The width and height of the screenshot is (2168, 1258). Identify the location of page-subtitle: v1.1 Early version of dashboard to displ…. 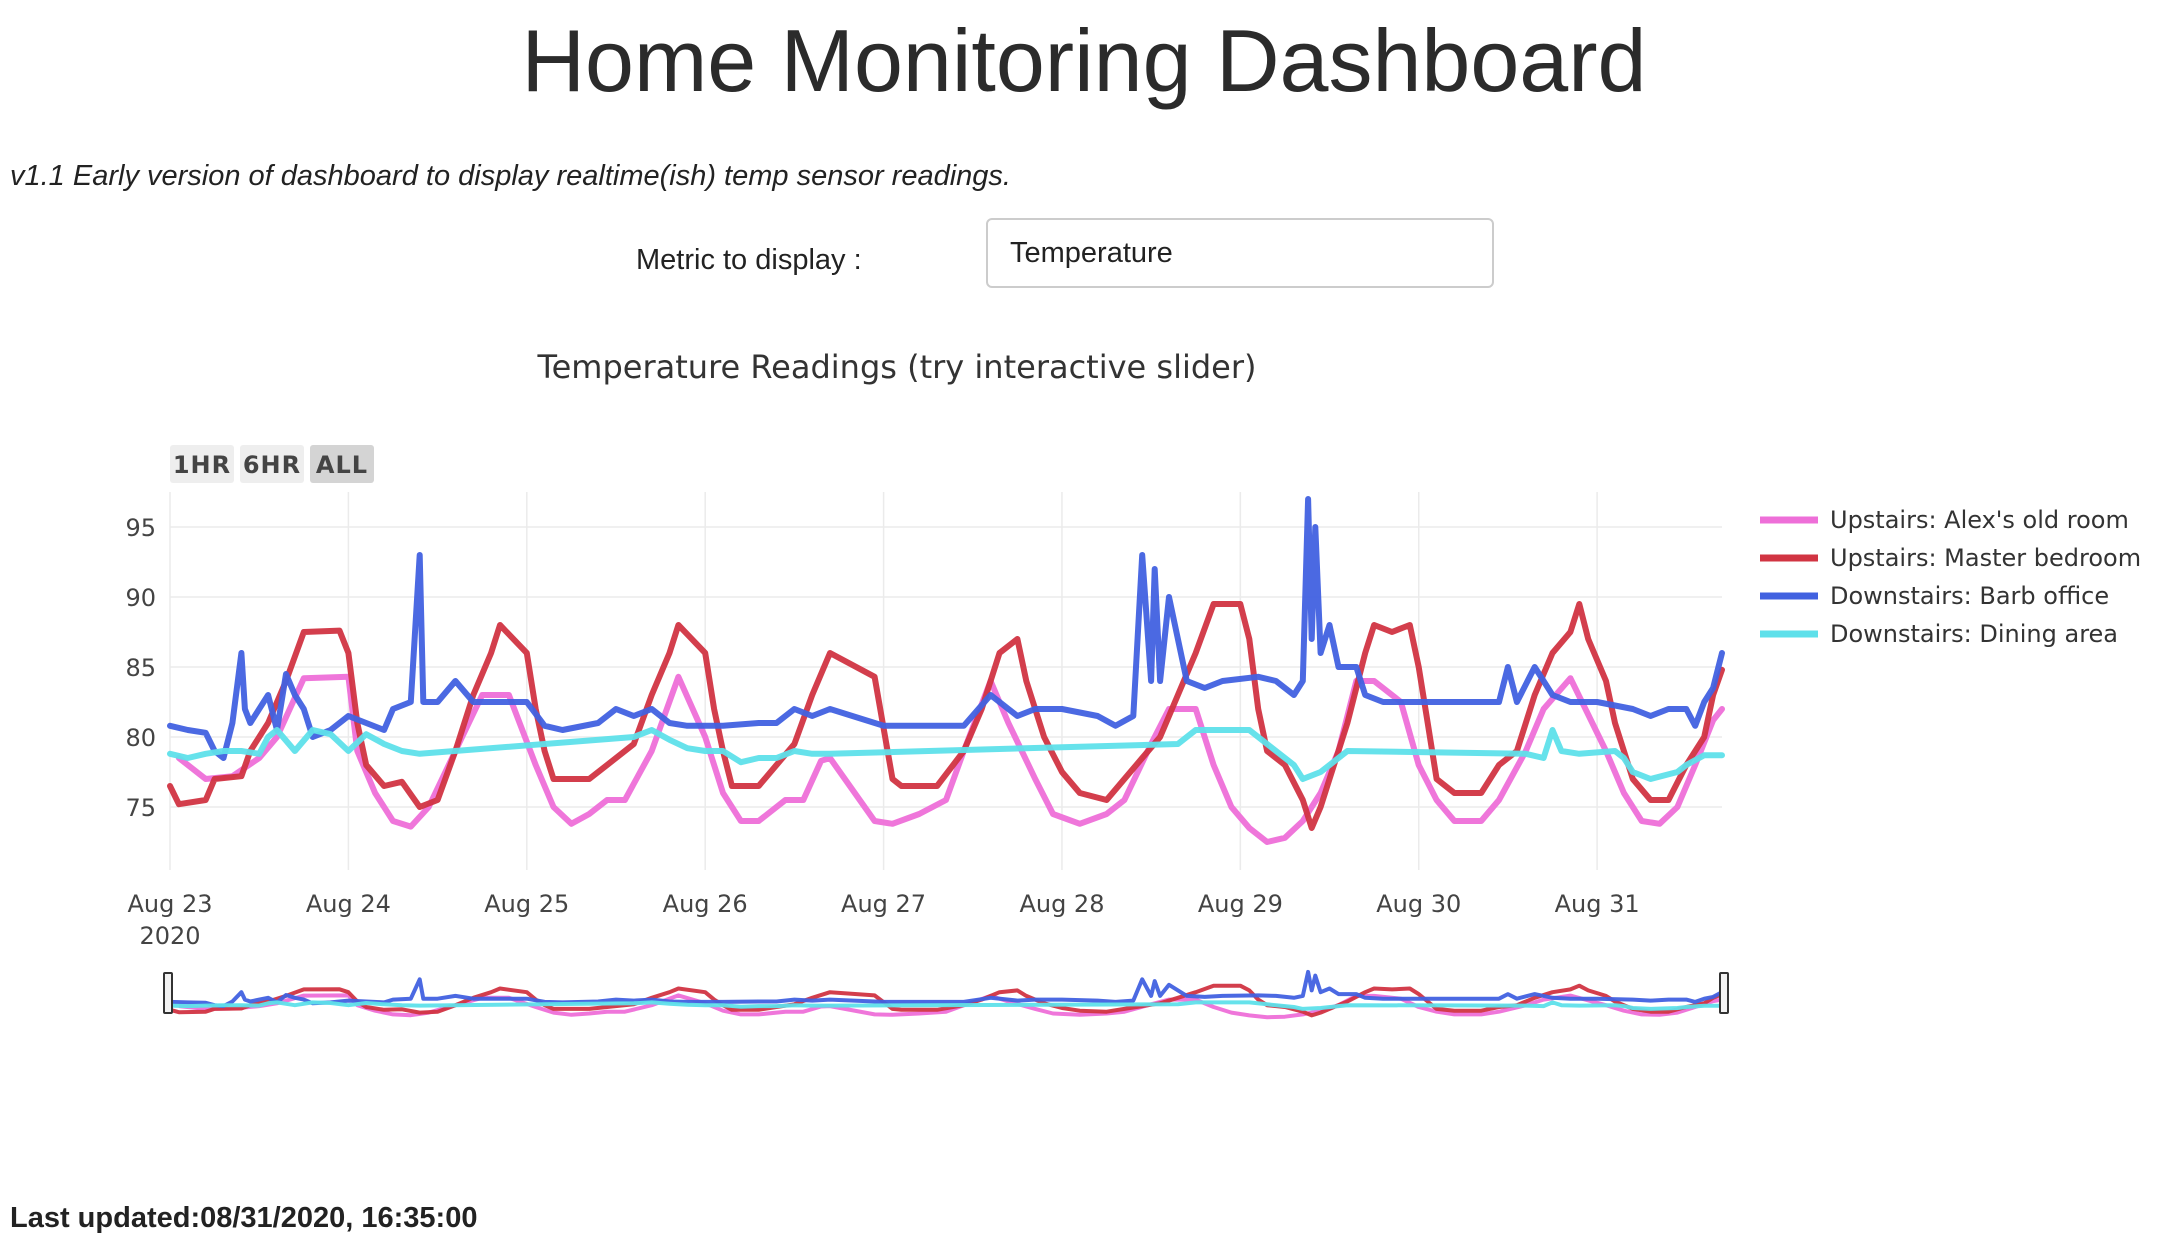
(510, 176).